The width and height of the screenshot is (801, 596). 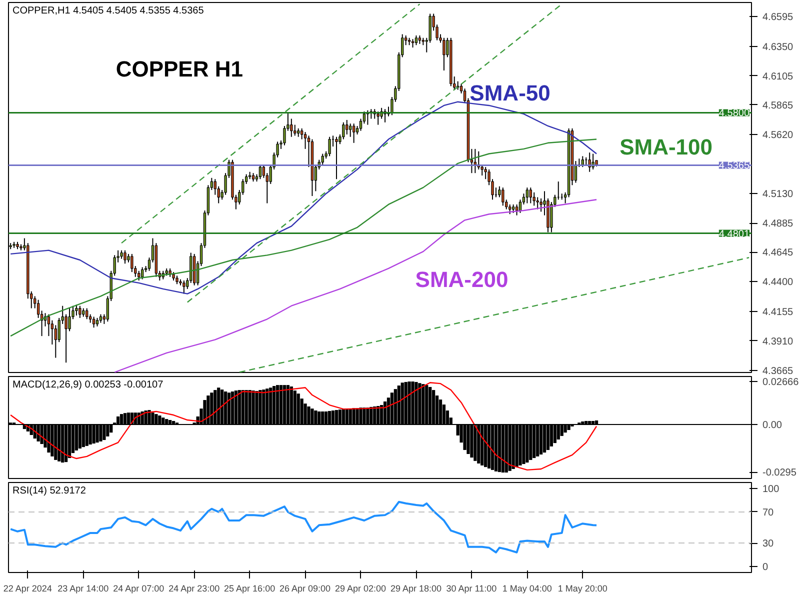 What do you see at coordinates (765, 567) in the screenshot?
I see `y-tick-label: 0` at bounding box center [765, 567].